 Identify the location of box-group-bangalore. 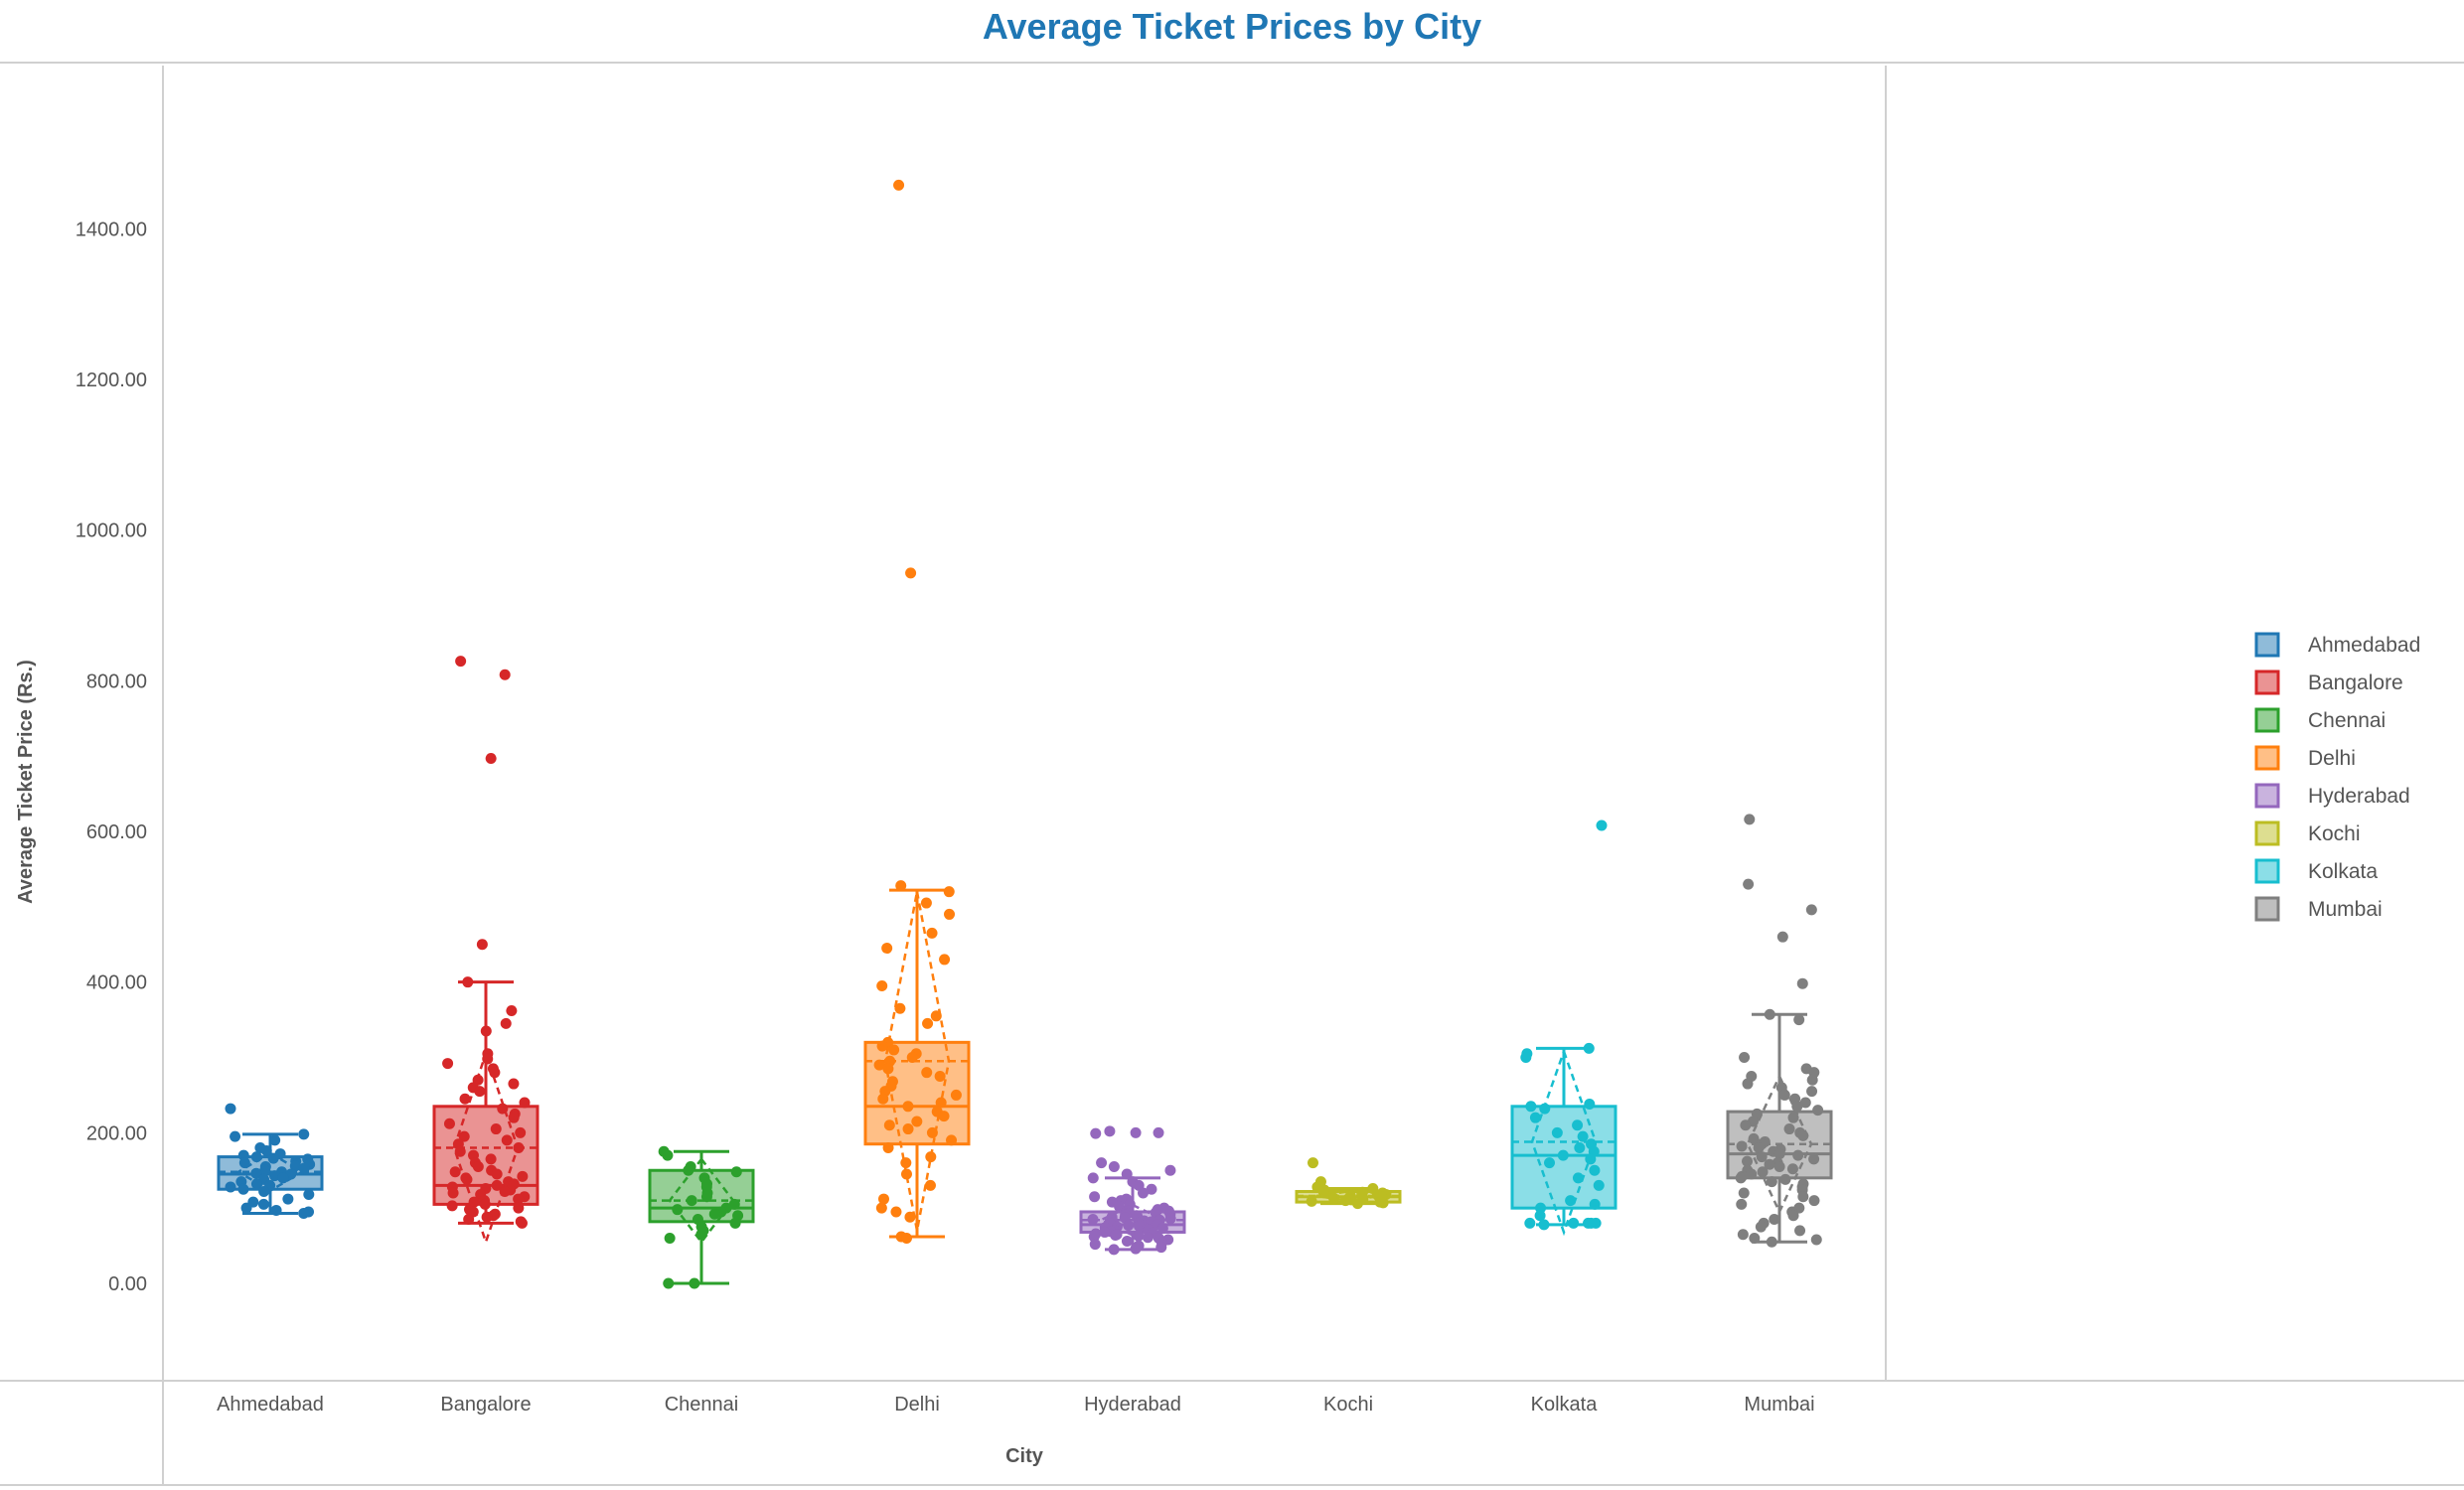
(486, 951).